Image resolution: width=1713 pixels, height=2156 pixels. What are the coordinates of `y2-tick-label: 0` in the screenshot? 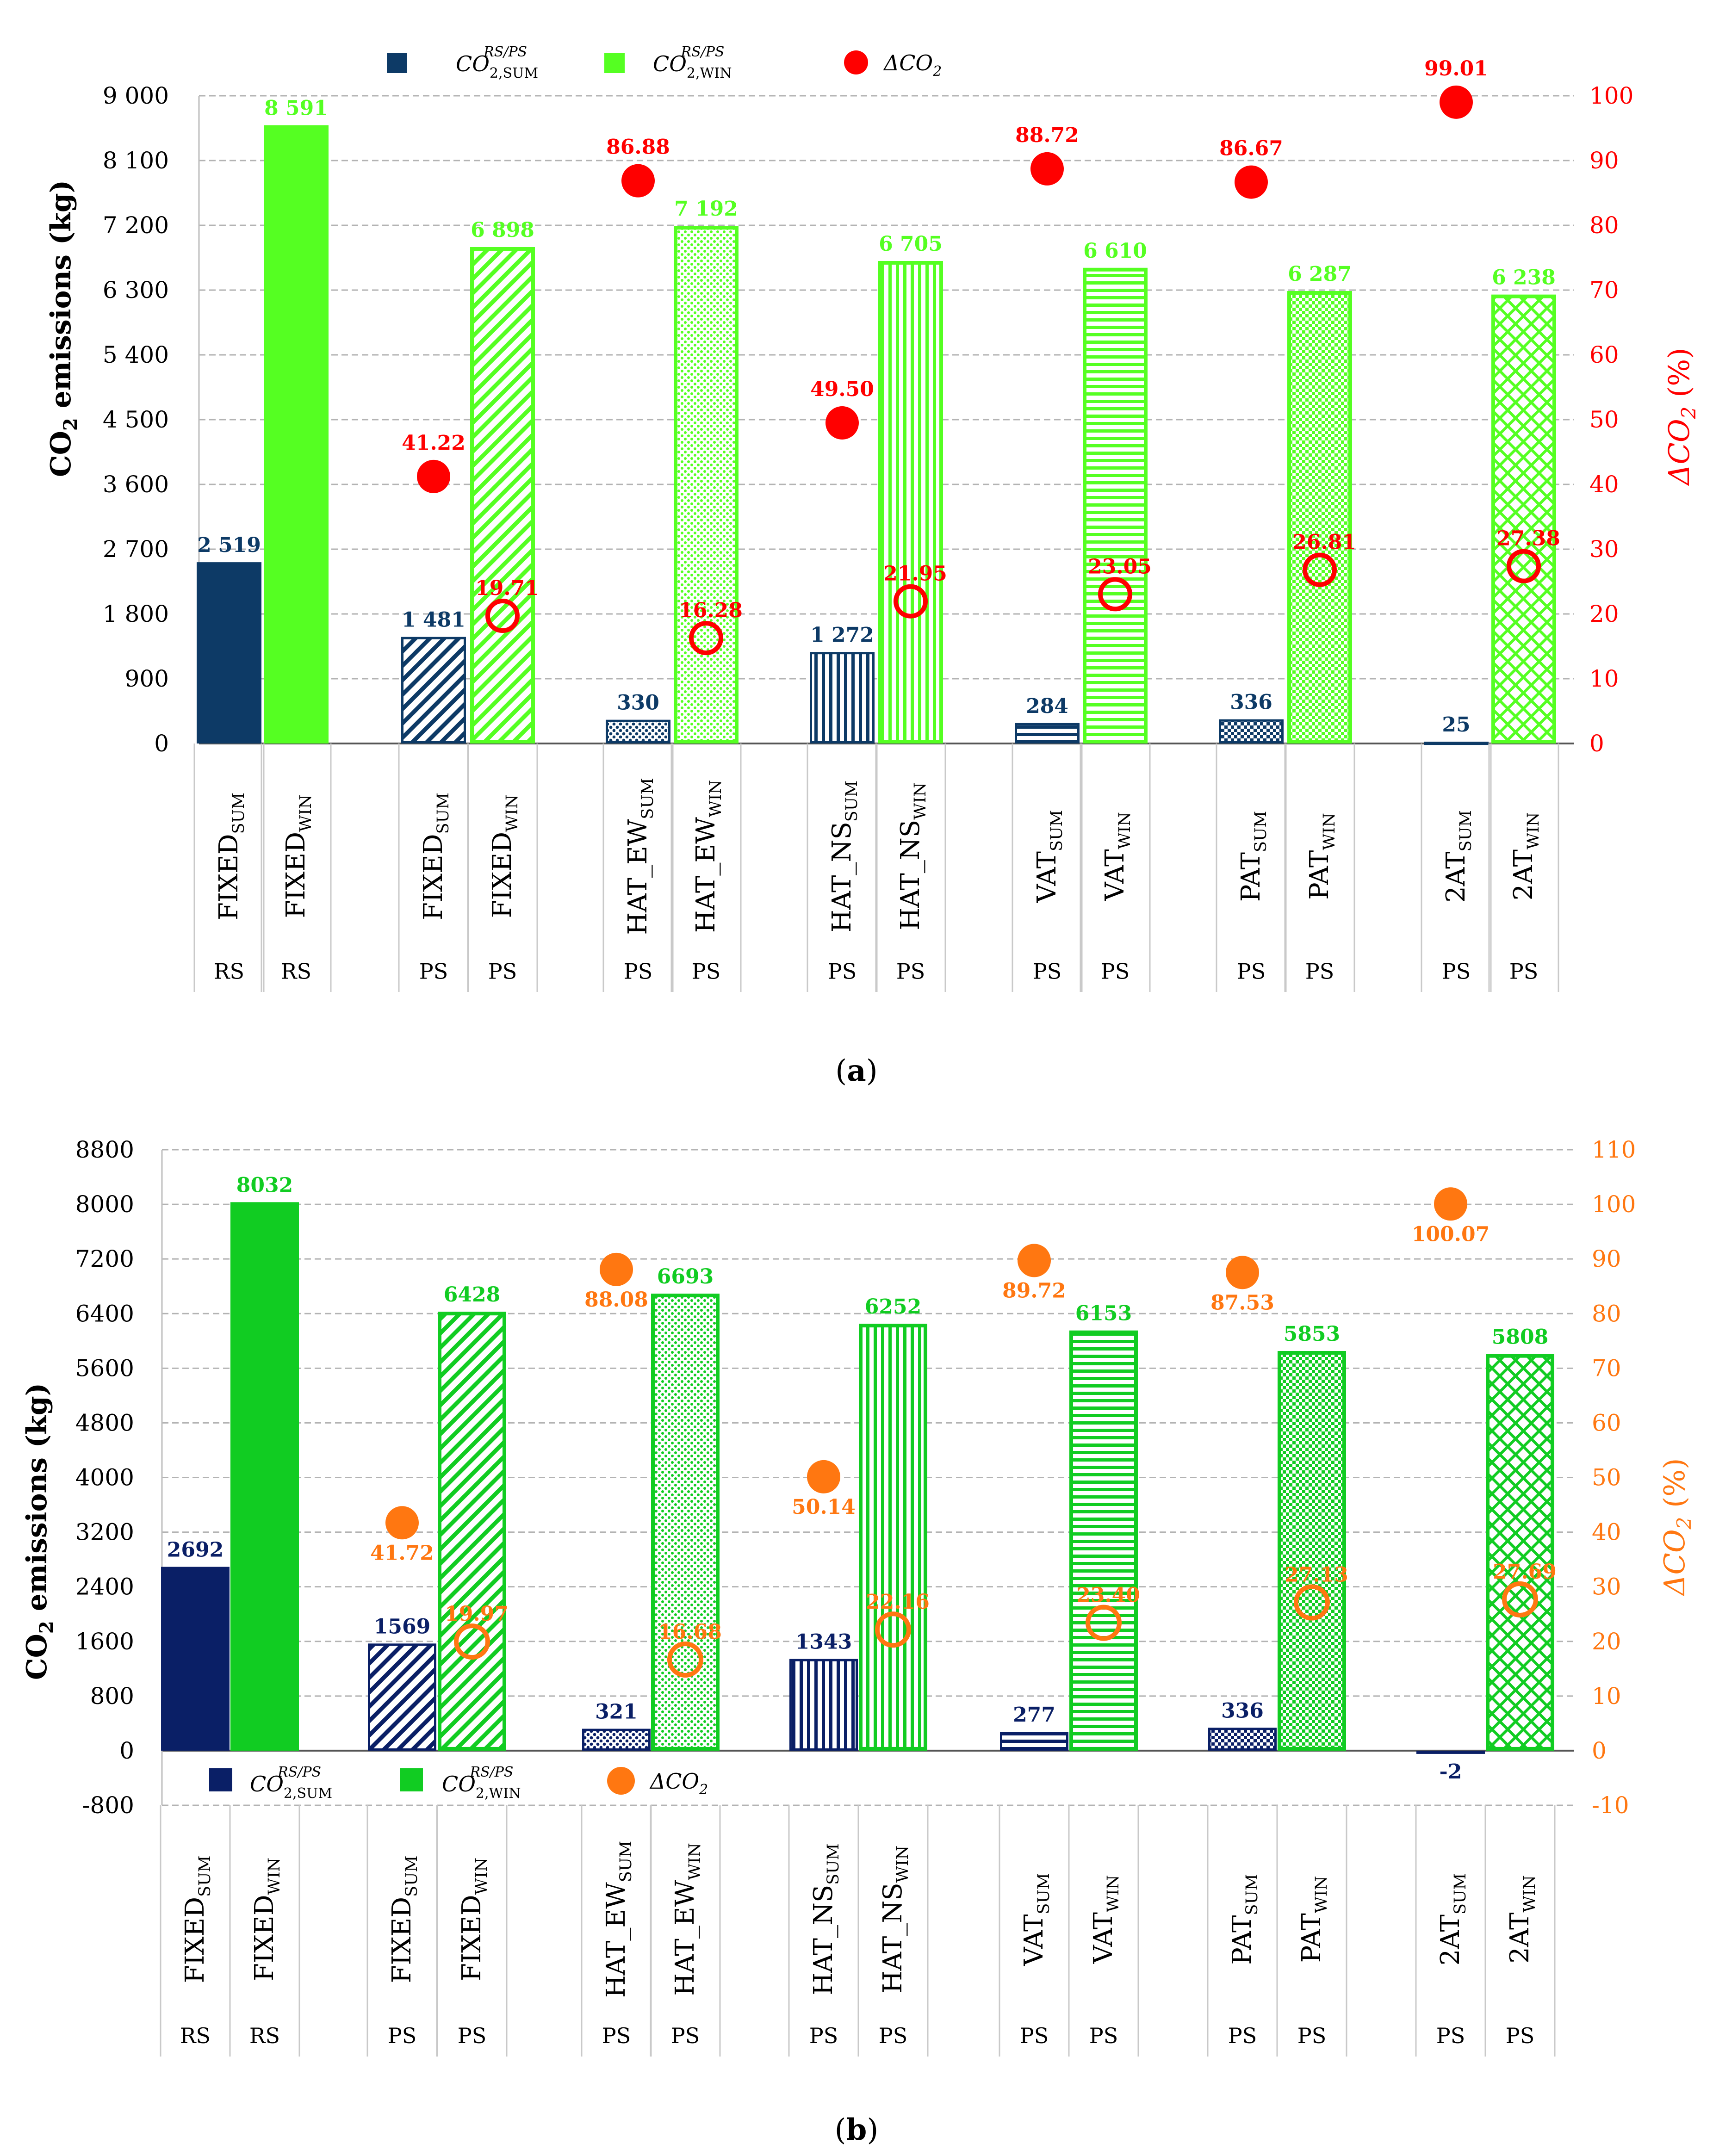 It's located at (1599, 1750).